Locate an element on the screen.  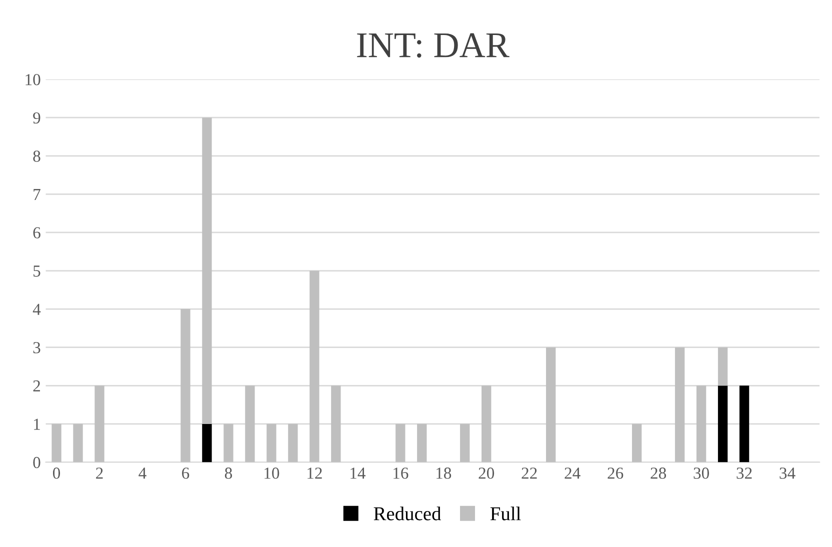
x-tick-label: 8 is located at coordinates (228, 473).